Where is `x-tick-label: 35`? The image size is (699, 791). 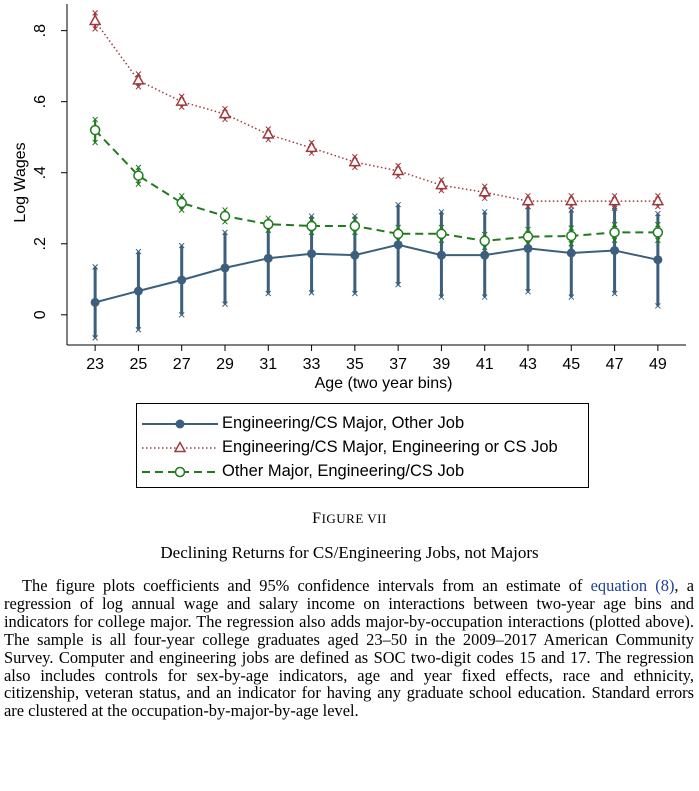
x-tick-label: 35 is located at coordinates (355, 364).